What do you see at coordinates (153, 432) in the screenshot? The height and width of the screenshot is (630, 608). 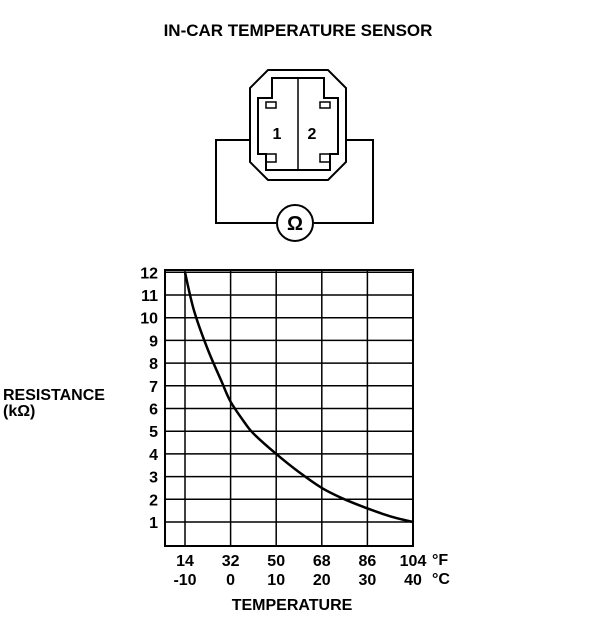 I see `y-tick-label: 5` at bounding box center [153, 432].